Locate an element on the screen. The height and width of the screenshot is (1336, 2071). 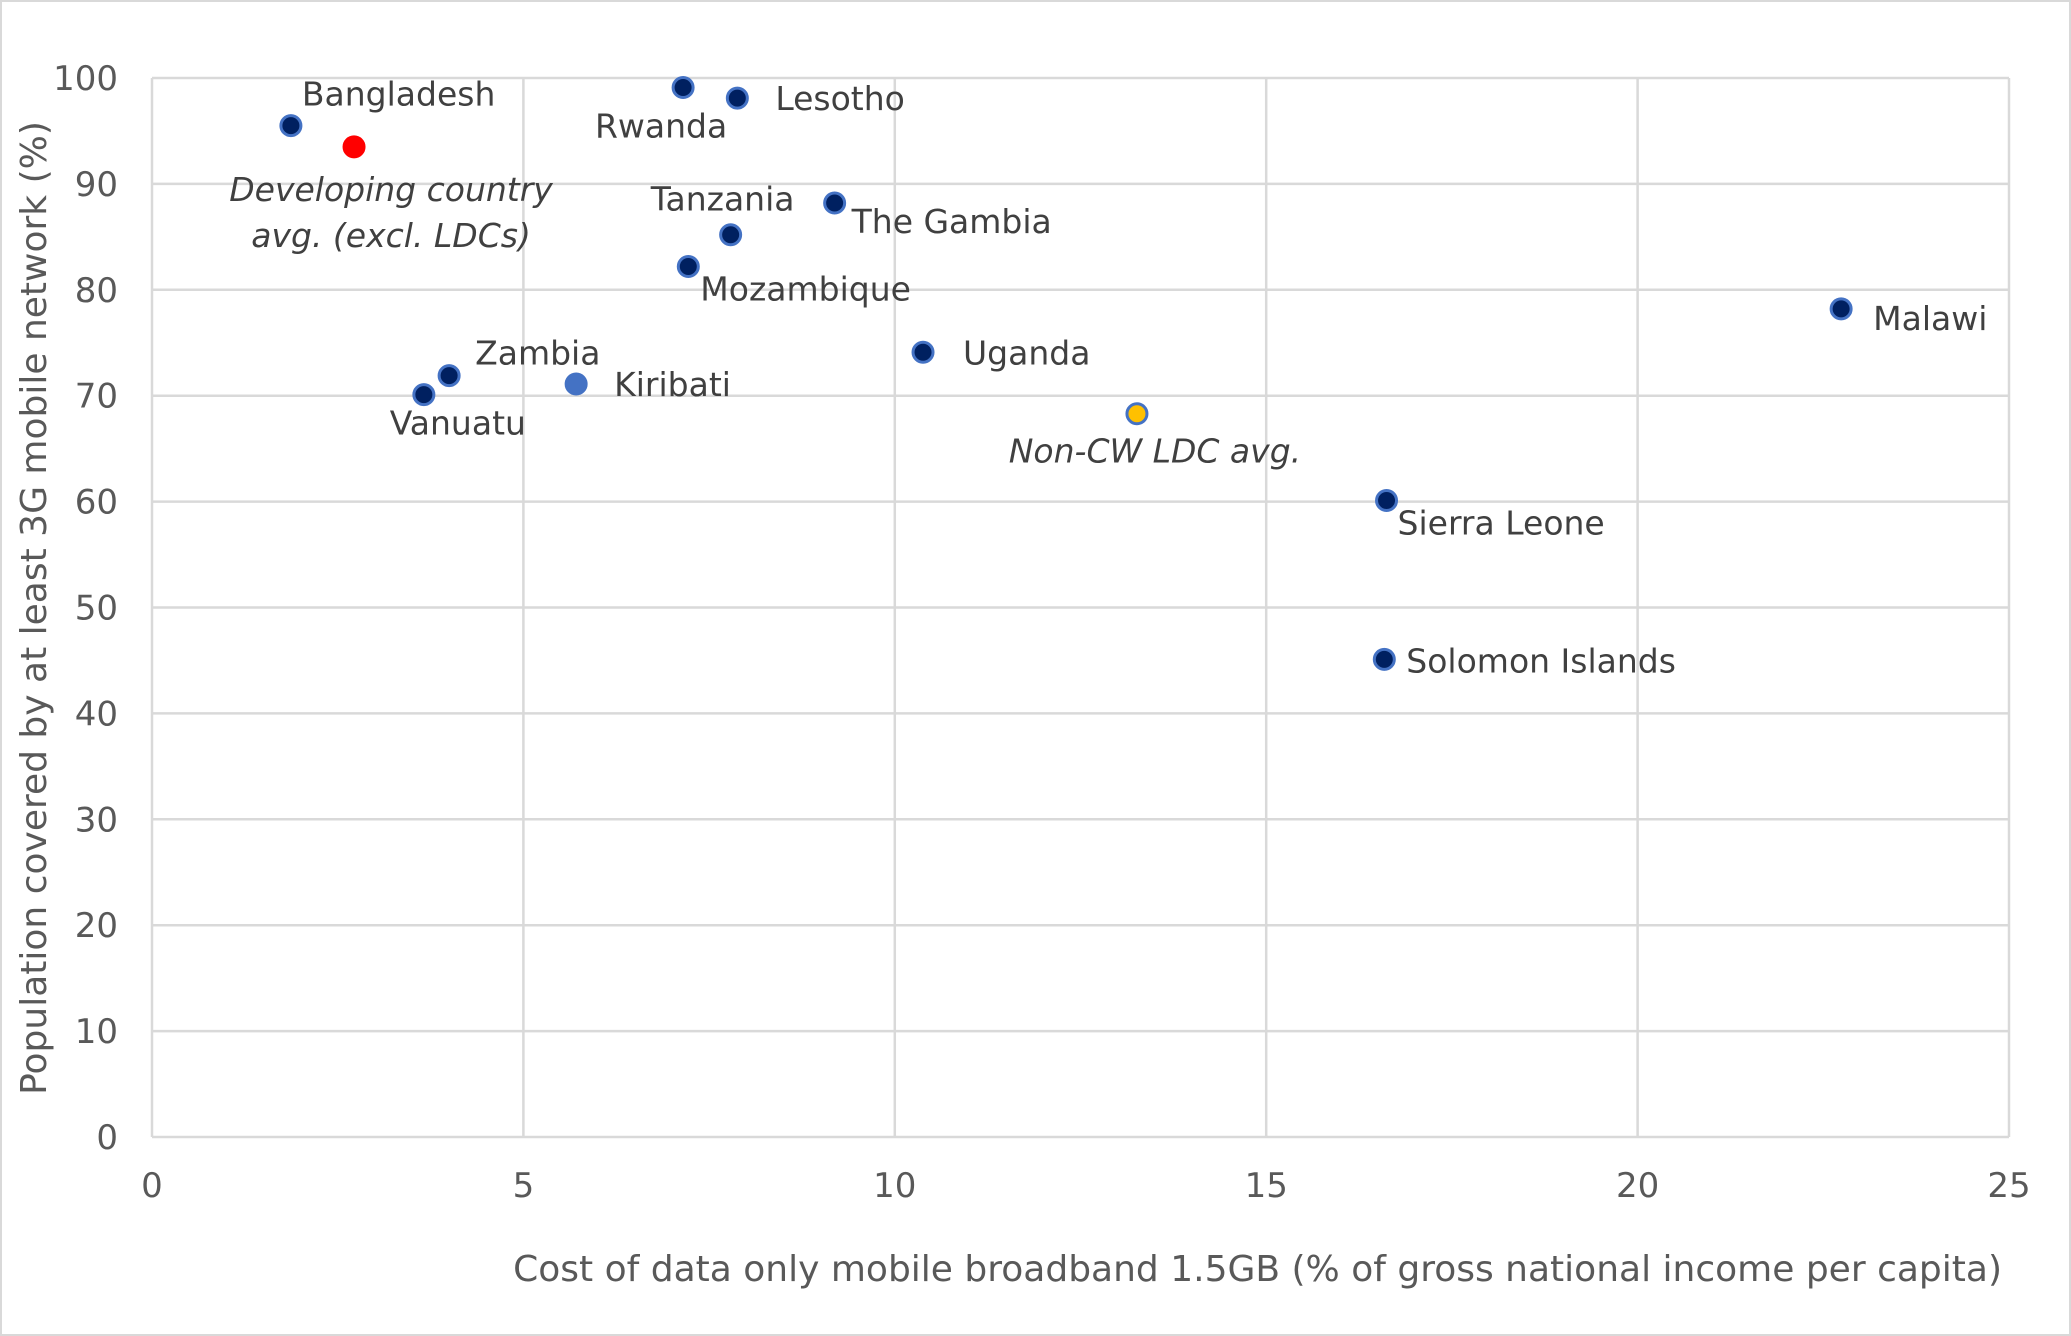
point-label: Sierra Leone is located at coordinates (1501, 523).